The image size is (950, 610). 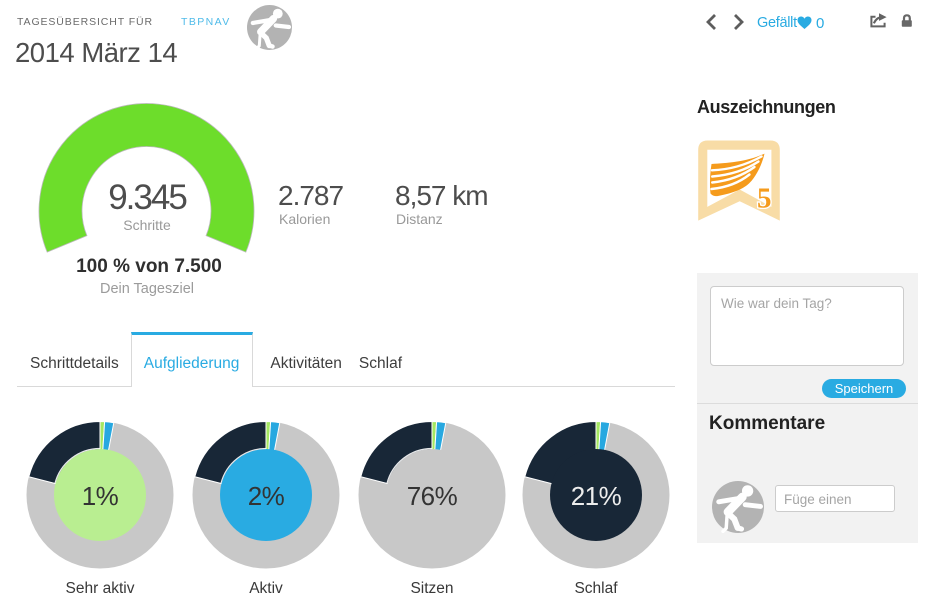 What do you see at coordinates (764, 199) in the screenshot?
I see `svg-text: 5` at bounding box center [764, 199].